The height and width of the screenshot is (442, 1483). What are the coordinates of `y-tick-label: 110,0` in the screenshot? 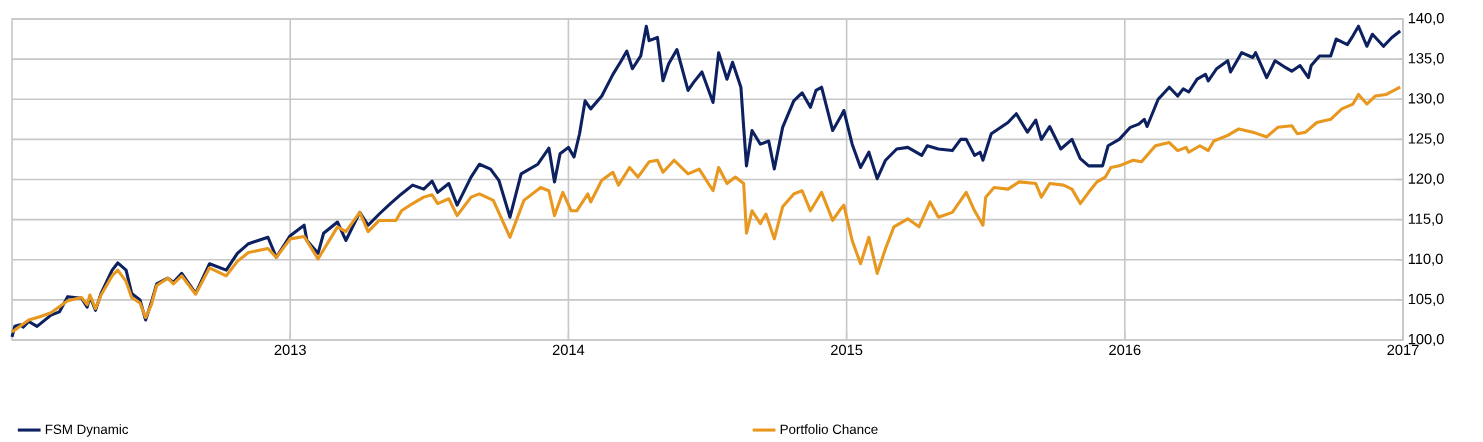 It's located at (1425, 259).